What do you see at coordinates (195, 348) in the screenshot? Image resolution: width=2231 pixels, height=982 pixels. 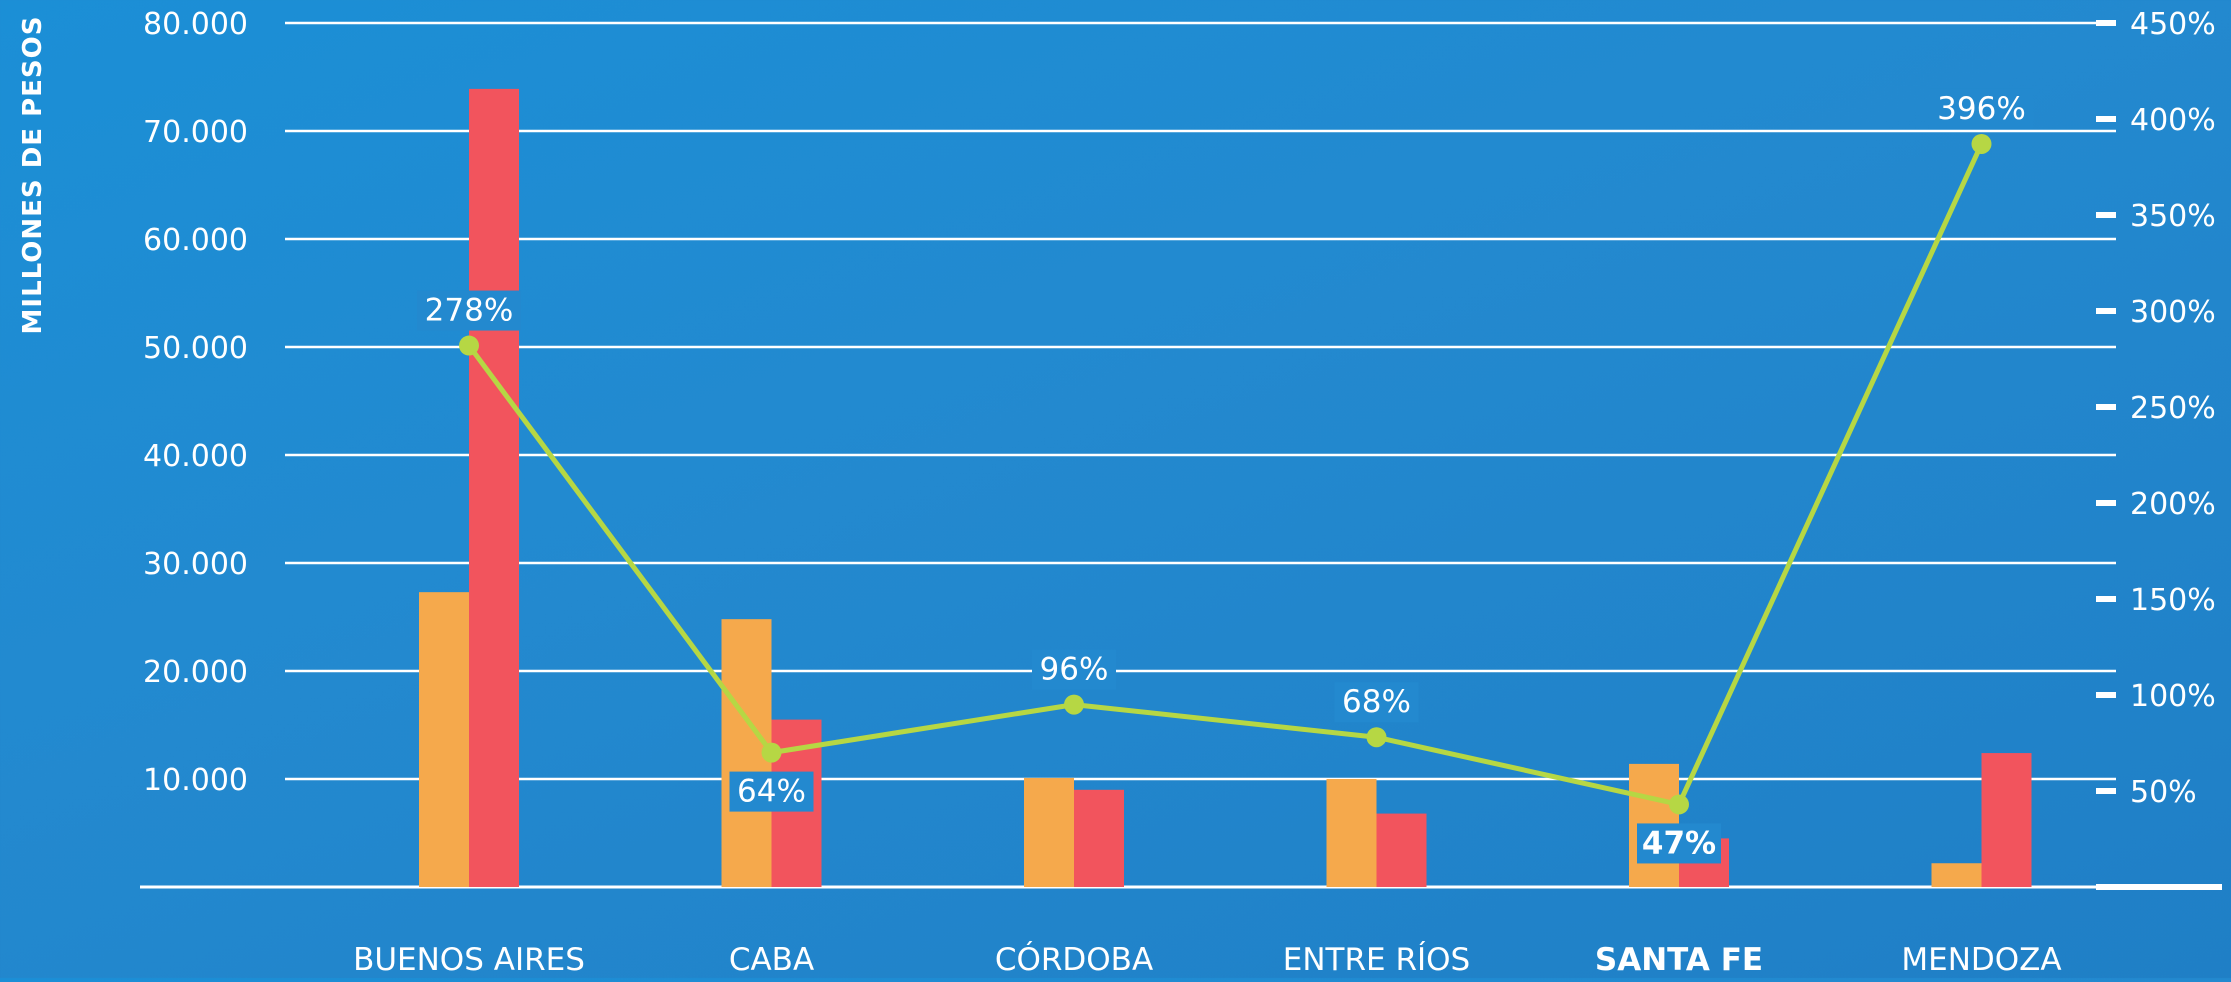 I see `y-tick-label: 50.000` at bounding box center [195, 348].